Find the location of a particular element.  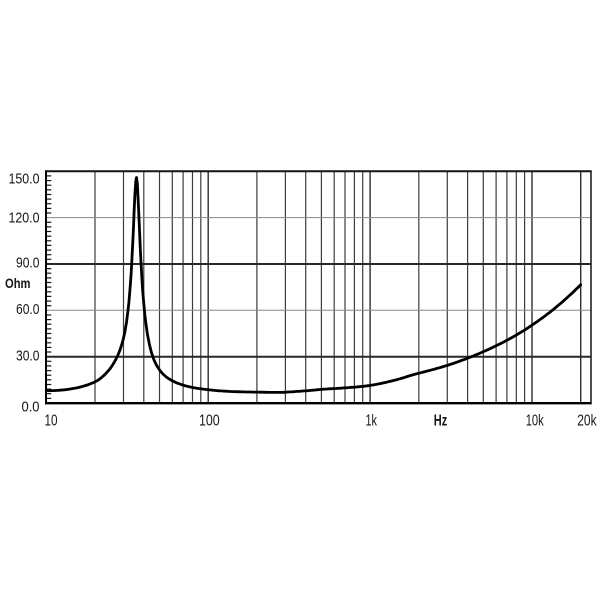

svg-text: 90.0 is located at coordinates (28, 264).